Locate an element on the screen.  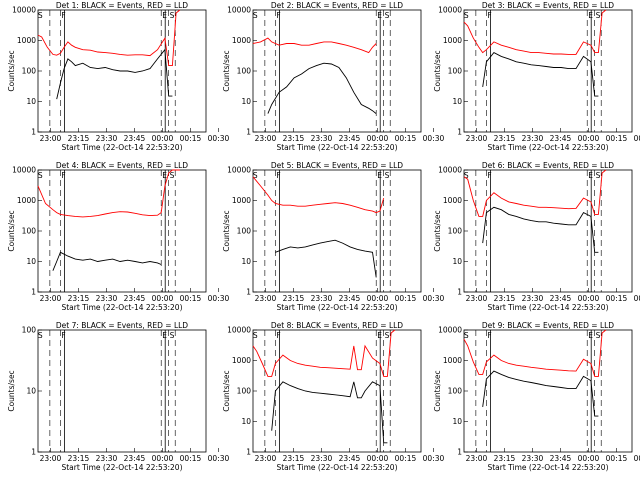
panel-title: Det 4: BLACK = Events, RED = LLD is located at coordinates (122, 165).